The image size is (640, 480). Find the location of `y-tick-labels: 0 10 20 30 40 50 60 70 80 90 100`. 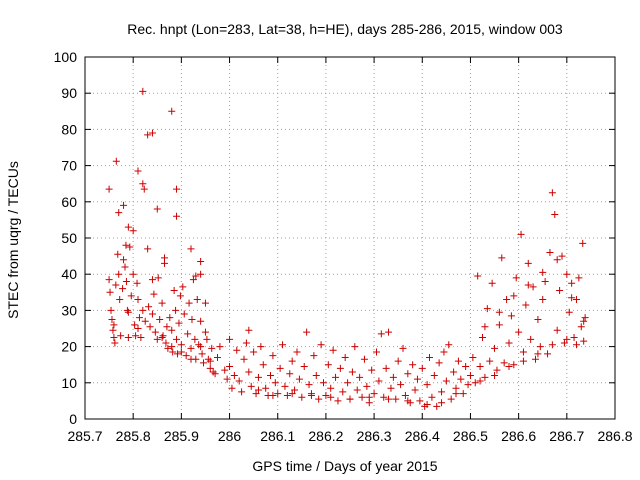

y-tick-labels: 0 10 20 30 40 50 60 70 80 90 100 is located at coordinates (66, 238).